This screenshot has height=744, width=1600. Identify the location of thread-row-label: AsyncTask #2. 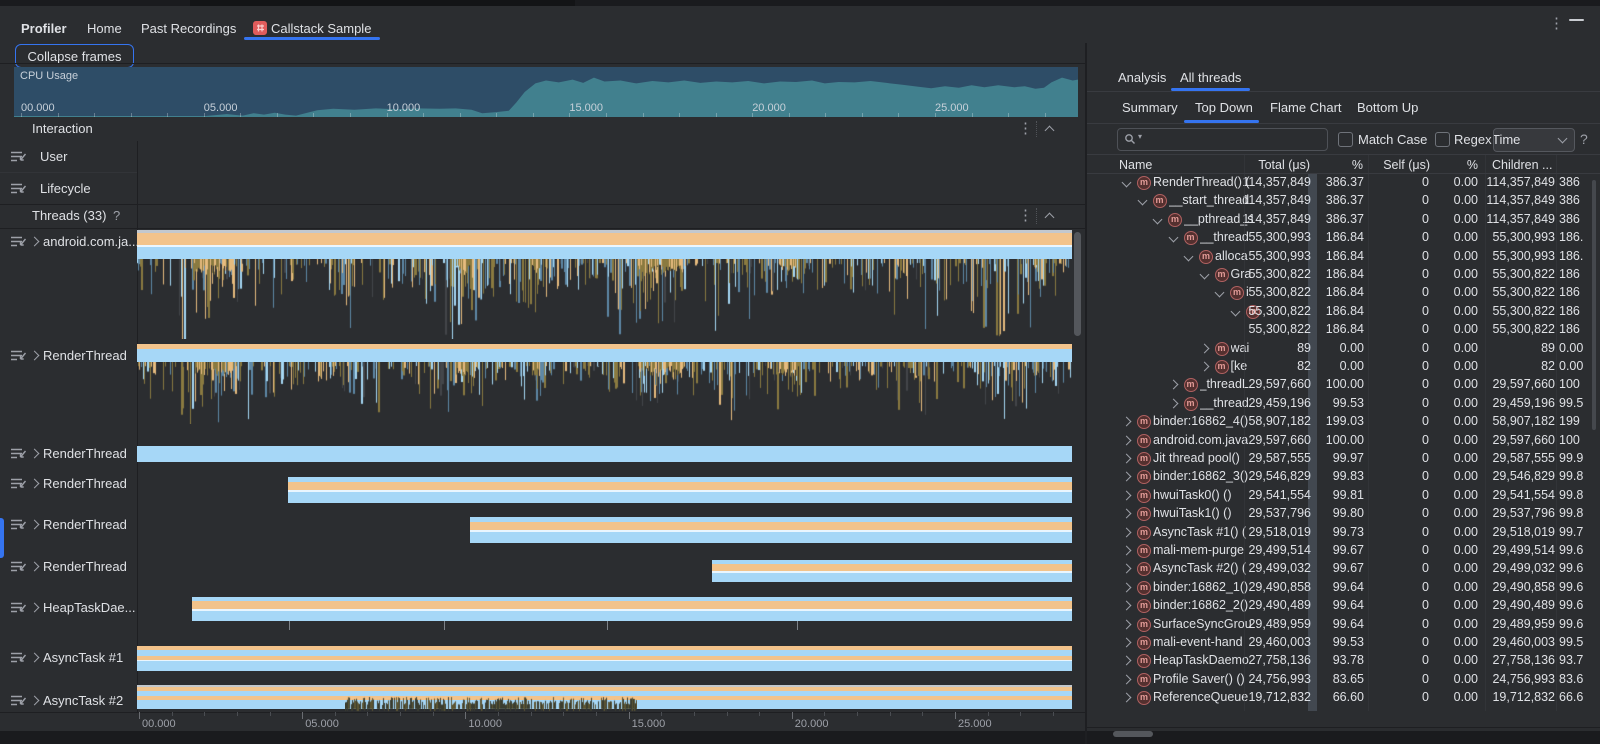
(68, 700).